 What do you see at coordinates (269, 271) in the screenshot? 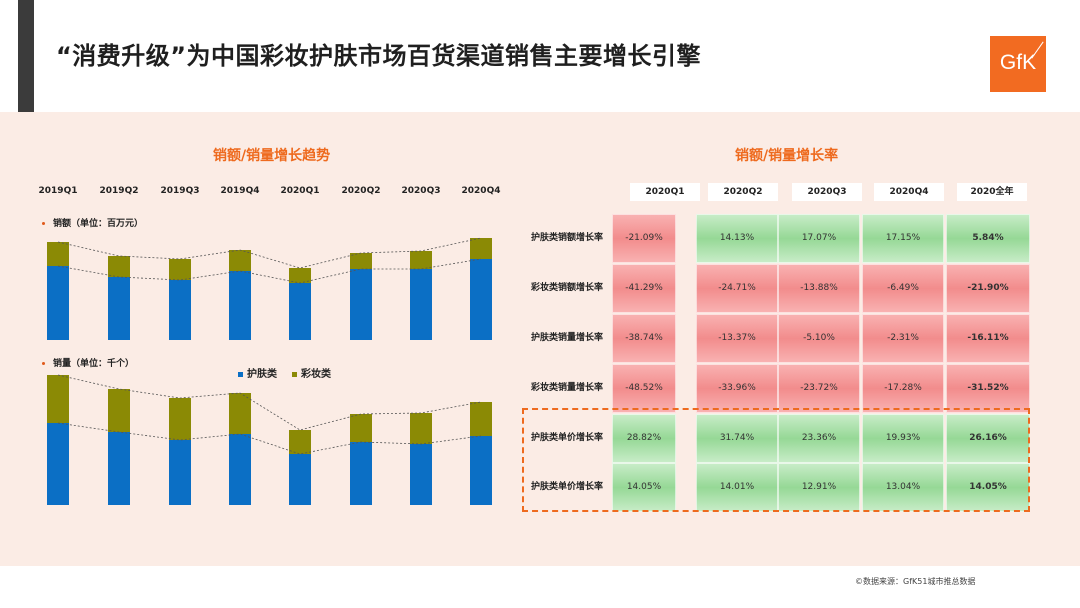
I see `skincare-trend-line` at bounding box center [269, 271].